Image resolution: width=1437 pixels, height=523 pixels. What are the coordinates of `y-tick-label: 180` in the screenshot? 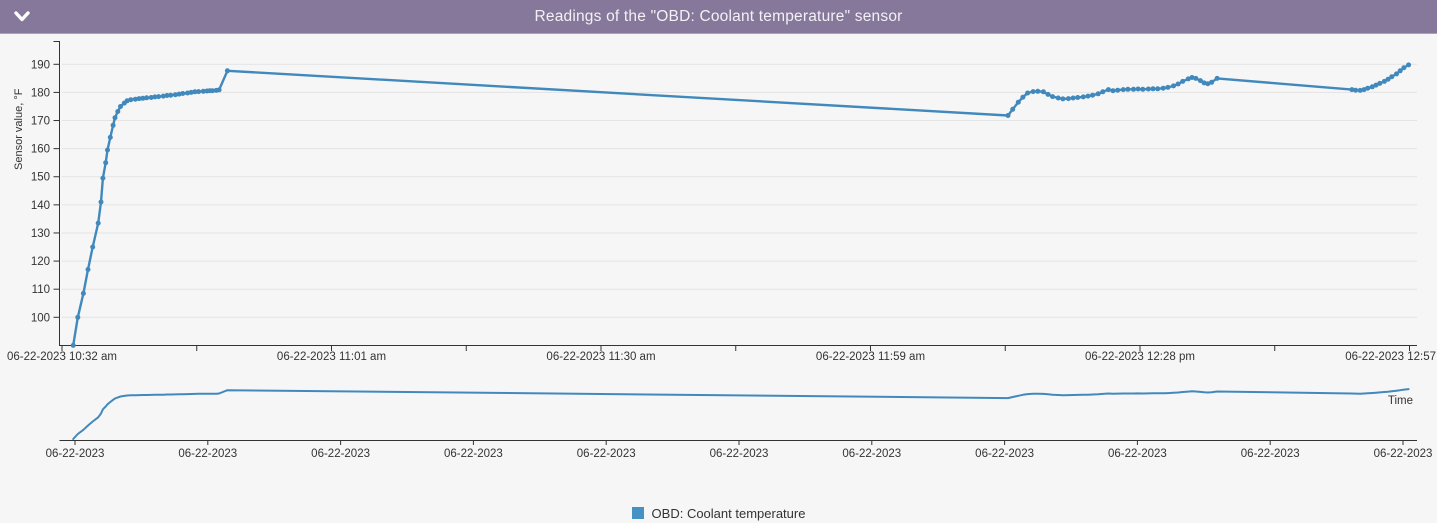 It's located at (40, 93).